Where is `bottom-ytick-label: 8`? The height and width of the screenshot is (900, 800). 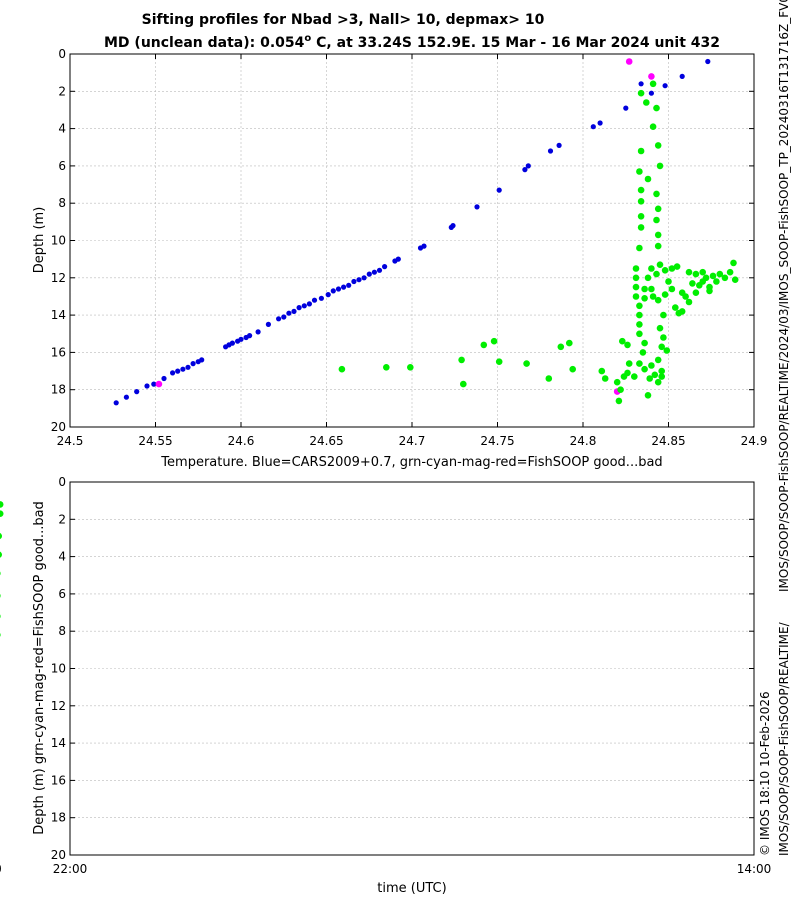 bottom-ytick-label: 8 is located at coordinates (62, 631).